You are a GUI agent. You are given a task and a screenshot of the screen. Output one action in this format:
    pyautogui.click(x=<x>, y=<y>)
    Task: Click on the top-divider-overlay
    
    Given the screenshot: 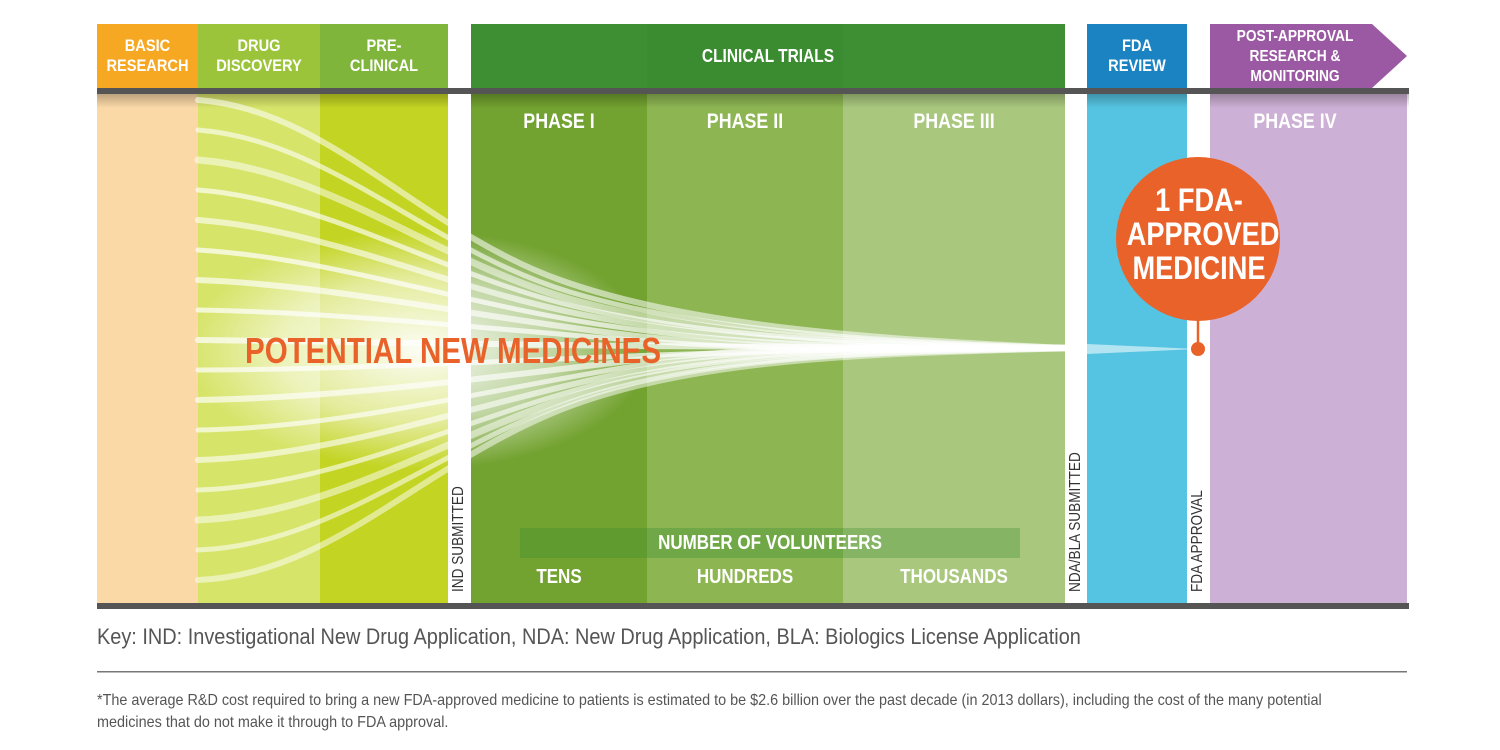 What is the action you would take?
    pyautogui.click(x=753, y=91)
    